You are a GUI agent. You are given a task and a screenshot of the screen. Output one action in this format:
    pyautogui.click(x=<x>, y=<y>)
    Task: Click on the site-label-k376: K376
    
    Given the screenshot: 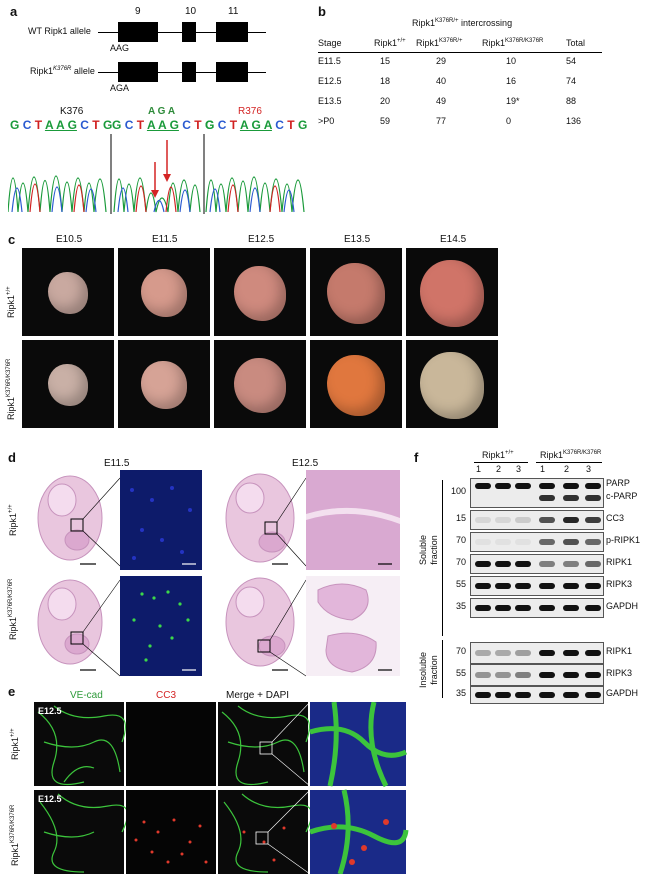 What is the action you would take?
    pyautogui.click(x=72, y=111)
    